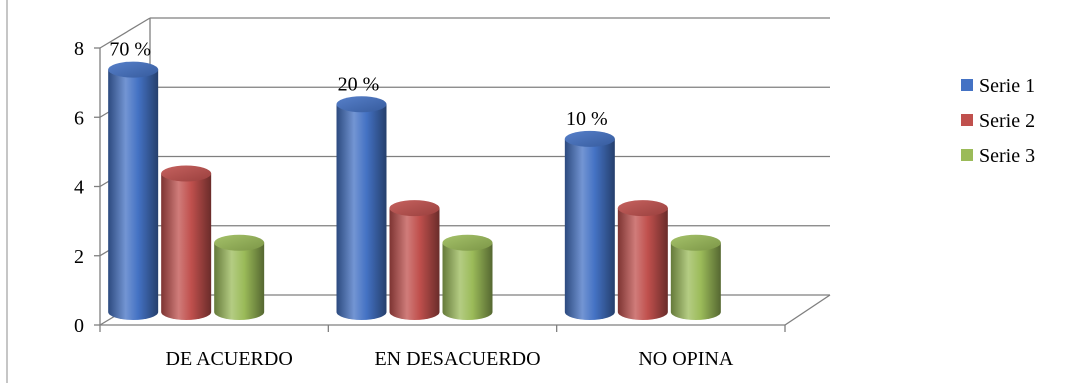 The width and height of the screenshot is (1068, 388). Describe the element at coordinates (457, 359) in the screenshot. I see `x-category-label: EN DESACUERDO` at that location.